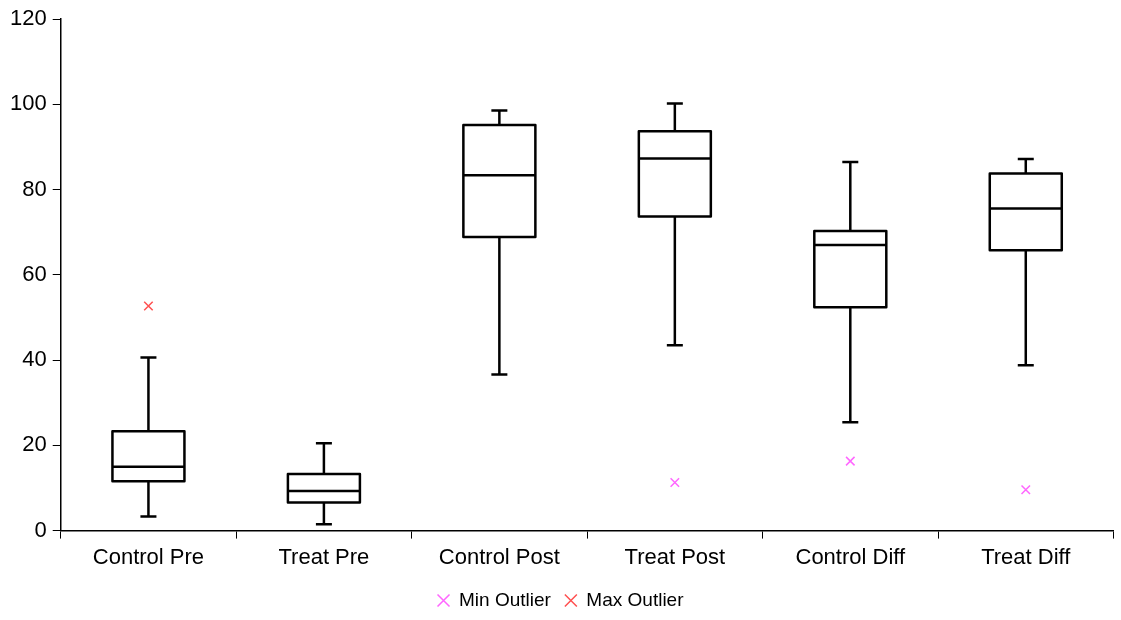 This screenshot has width=1121, height=620. I want to click on y-tick-label: 100, so click(28, 103).